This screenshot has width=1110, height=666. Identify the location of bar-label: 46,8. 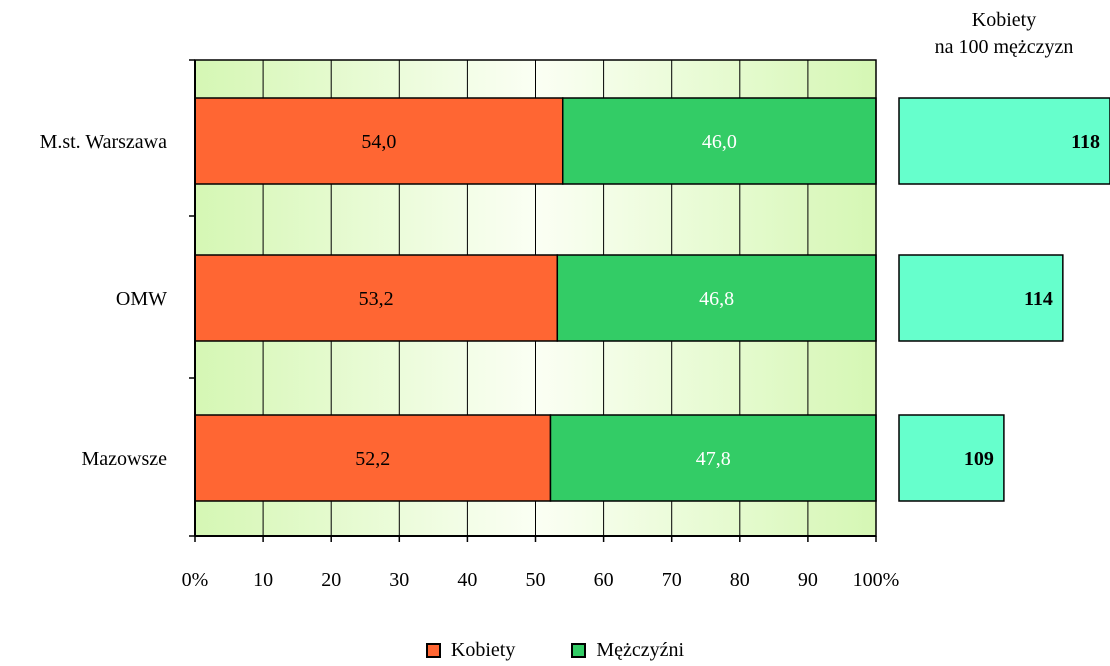
(716, 299).